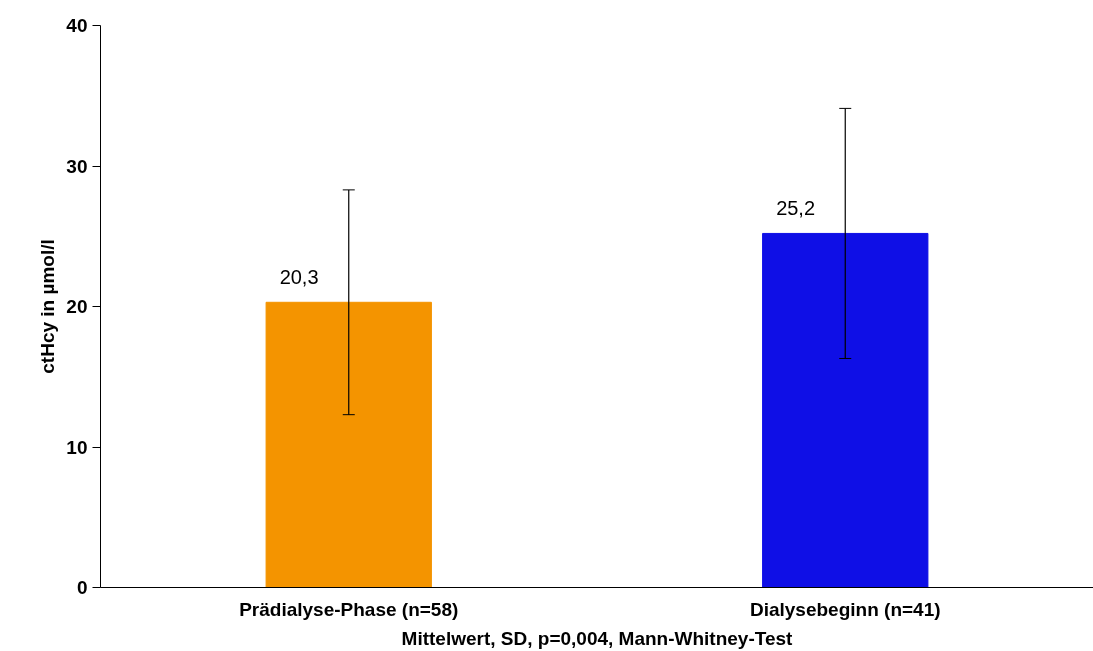 The height and width of the screenshot is (651, 1093). Describe the element at coordinates (77, 447) in the screenshot. I see `y-tick-label: 10` at that location.